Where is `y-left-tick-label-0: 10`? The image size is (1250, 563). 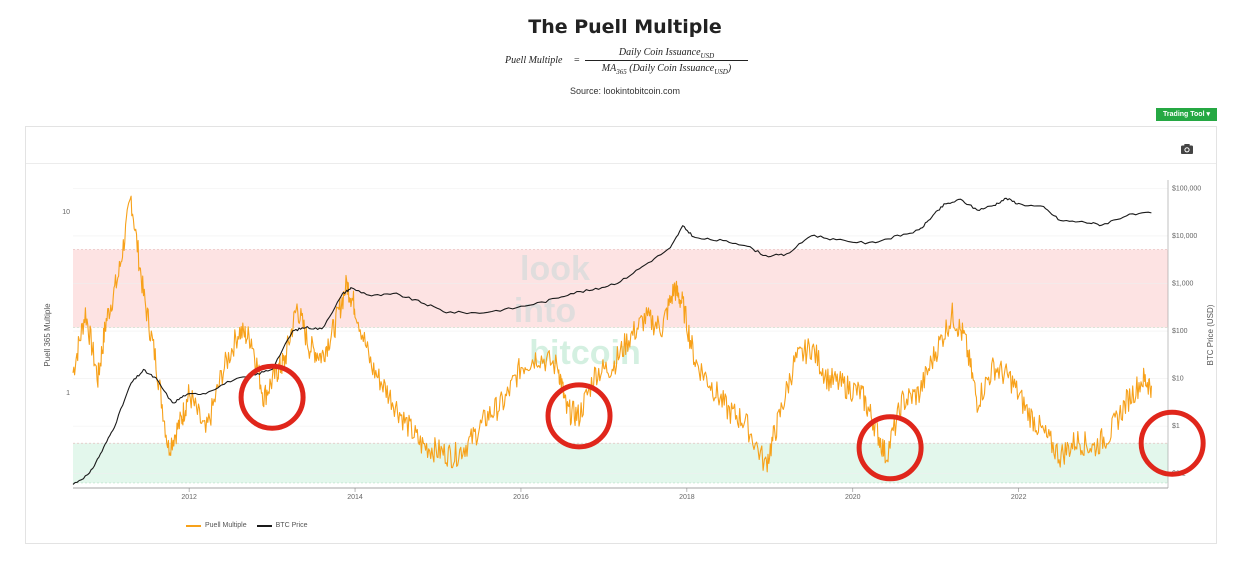
y-left-tick-label-0: 10 is located at coordinates (66, 212).